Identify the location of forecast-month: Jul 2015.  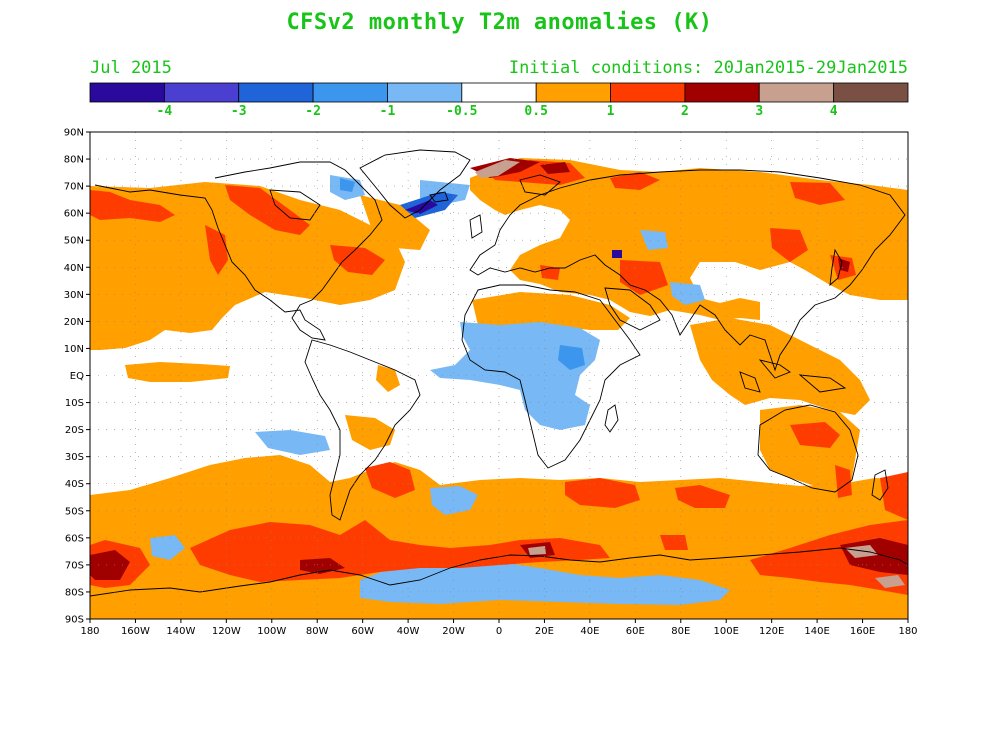
(131, 68).